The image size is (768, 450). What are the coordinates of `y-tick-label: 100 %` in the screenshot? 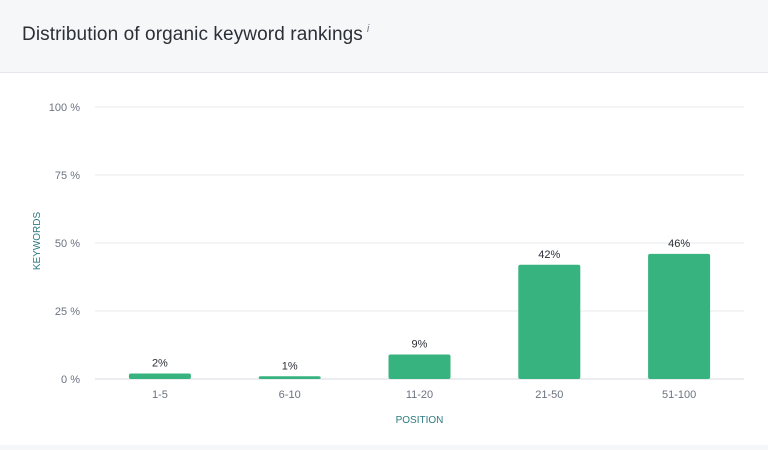 It's located at (64, 108).